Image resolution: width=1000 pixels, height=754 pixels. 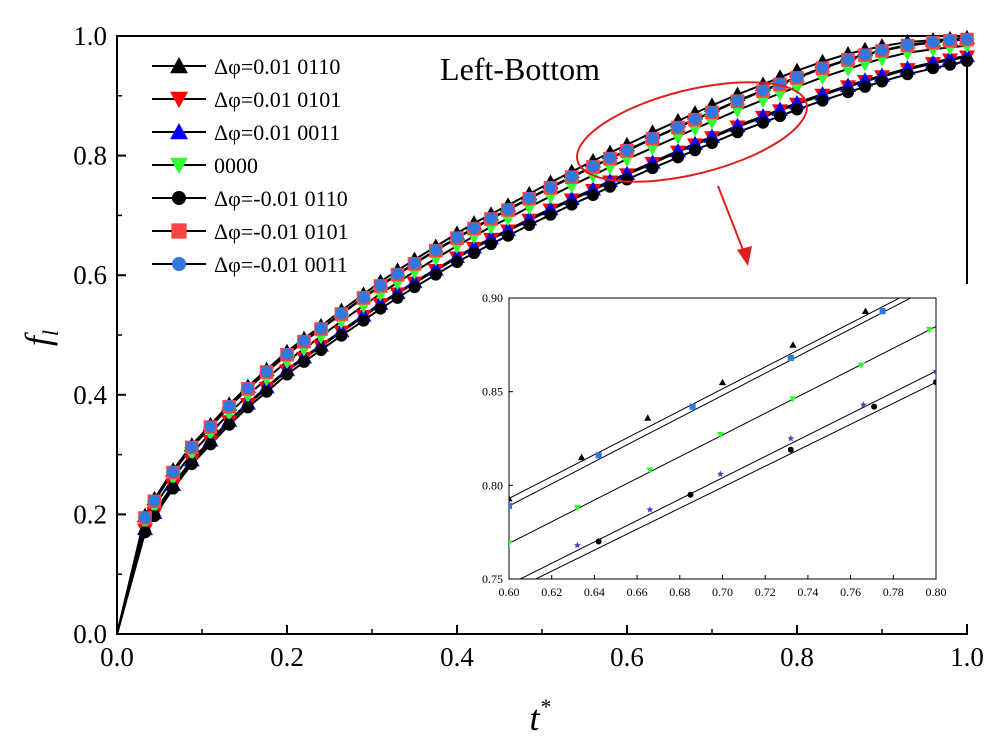 What do you see at coordinates (90, 275) in the screenshot?
I see `y-tick-label: 0.6` at bounding box center [90, 275].